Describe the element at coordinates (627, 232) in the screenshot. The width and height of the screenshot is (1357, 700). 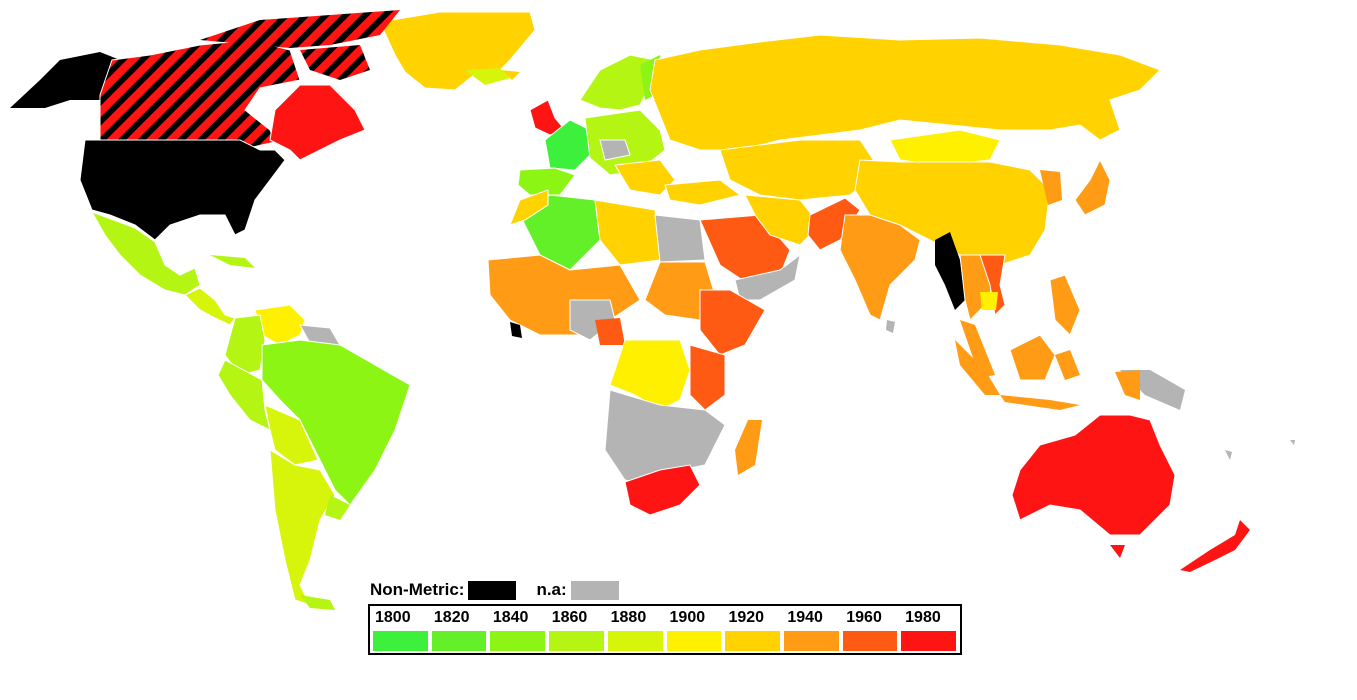
I see `region-libya` at that location.